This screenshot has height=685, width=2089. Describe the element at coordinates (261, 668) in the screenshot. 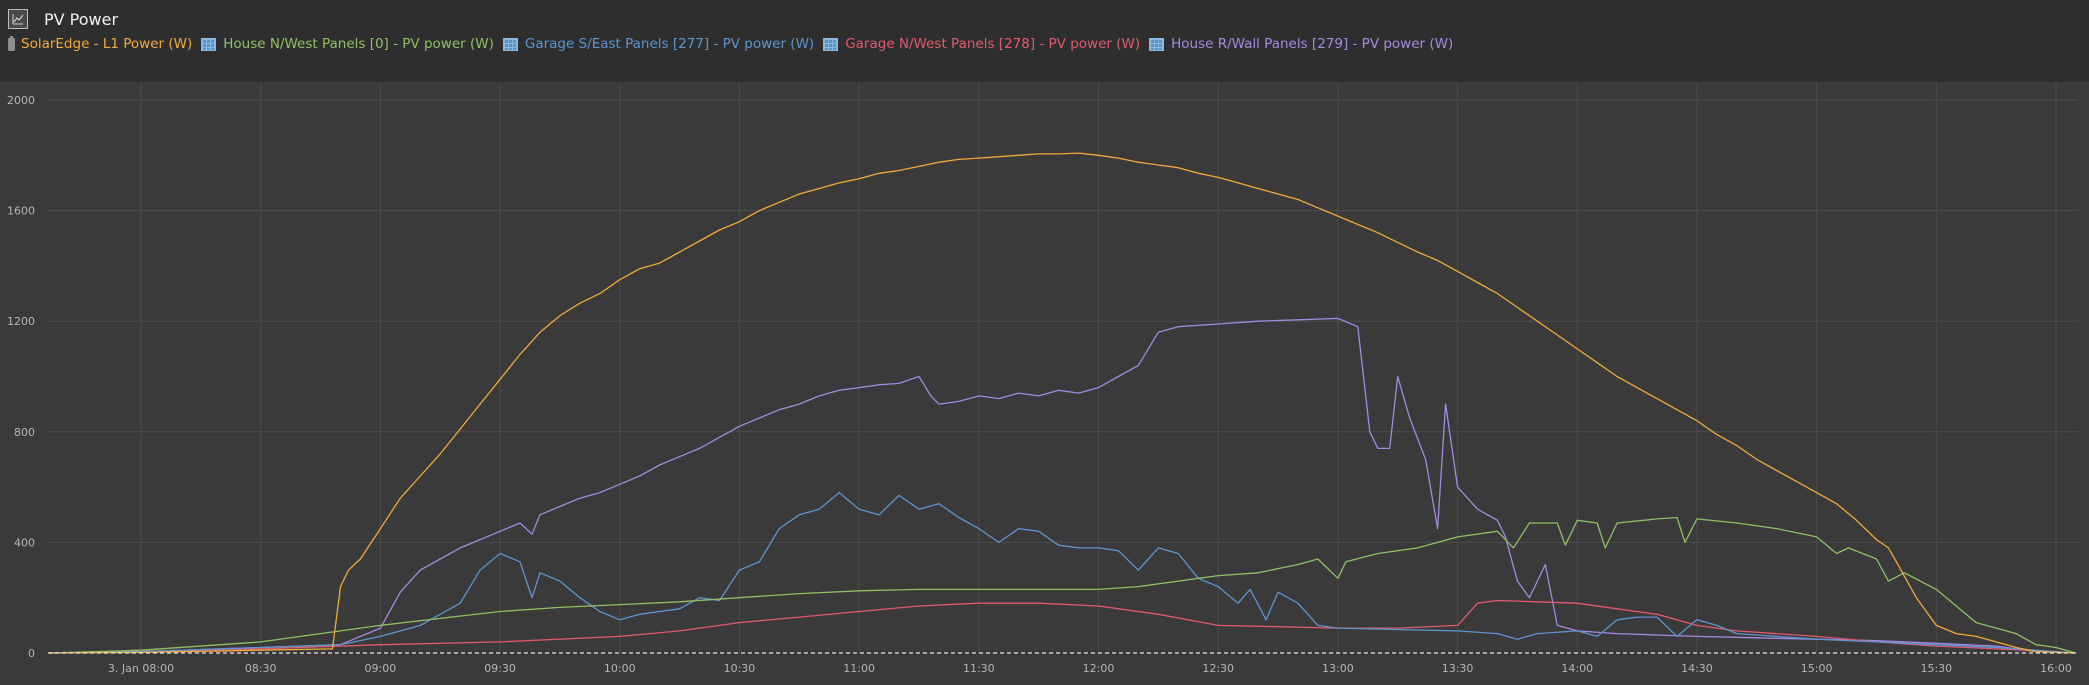

I see `x-tick-label: 08:30` at that location.